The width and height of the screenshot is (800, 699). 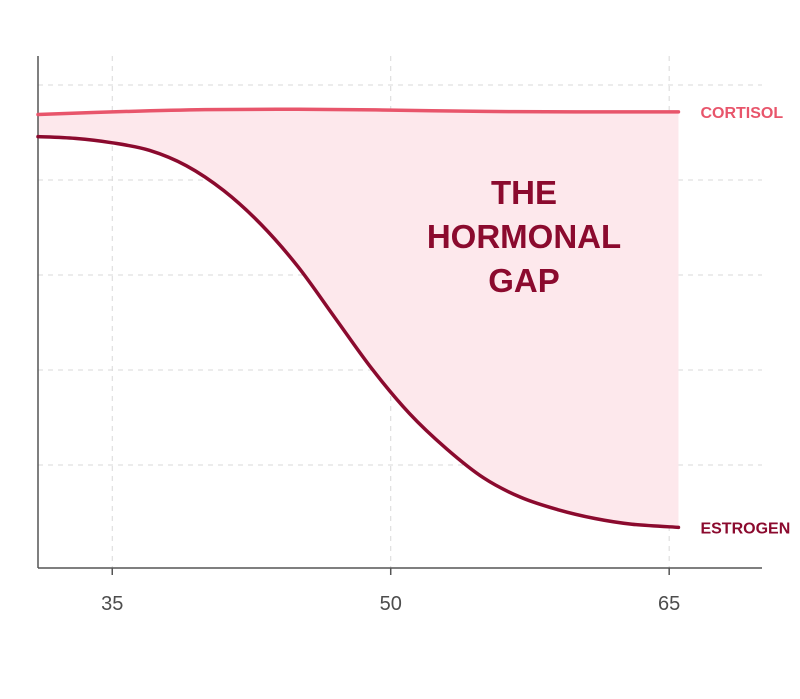 I want to click on annotation-line: HORMONAL, so click(x=524, y=236).